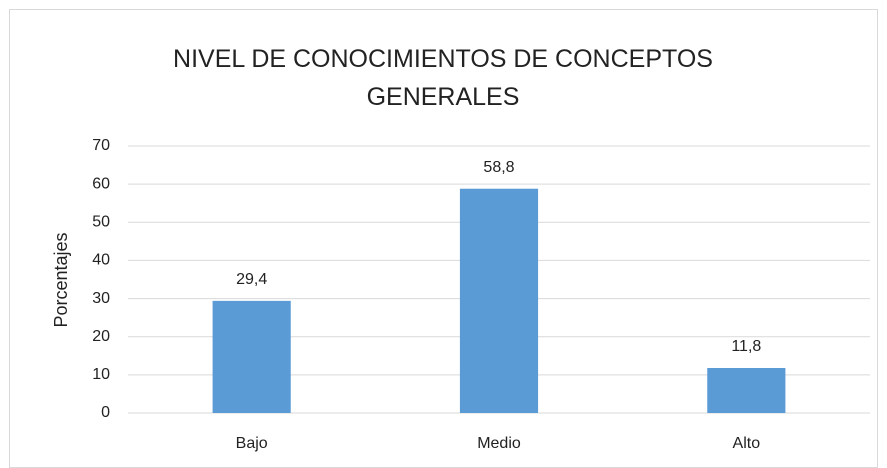 This screenshot has width=887, height=468. Describe the element at coordinates (61, 279) in the screenshot. I see `y-axis-label: Porcentajes` at that location.